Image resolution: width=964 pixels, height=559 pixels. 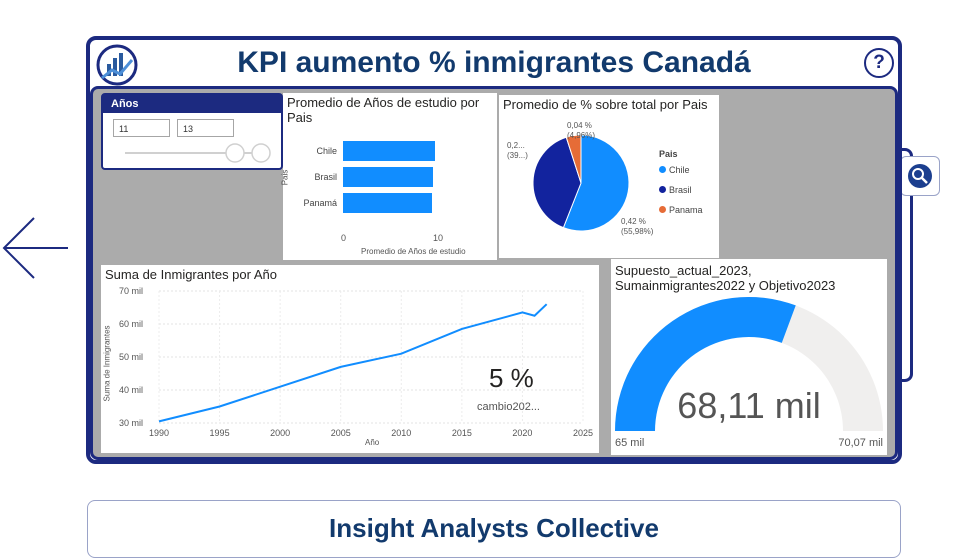 I want to click on bar-label-panamá: Panamá, so click(x=320, y=203).